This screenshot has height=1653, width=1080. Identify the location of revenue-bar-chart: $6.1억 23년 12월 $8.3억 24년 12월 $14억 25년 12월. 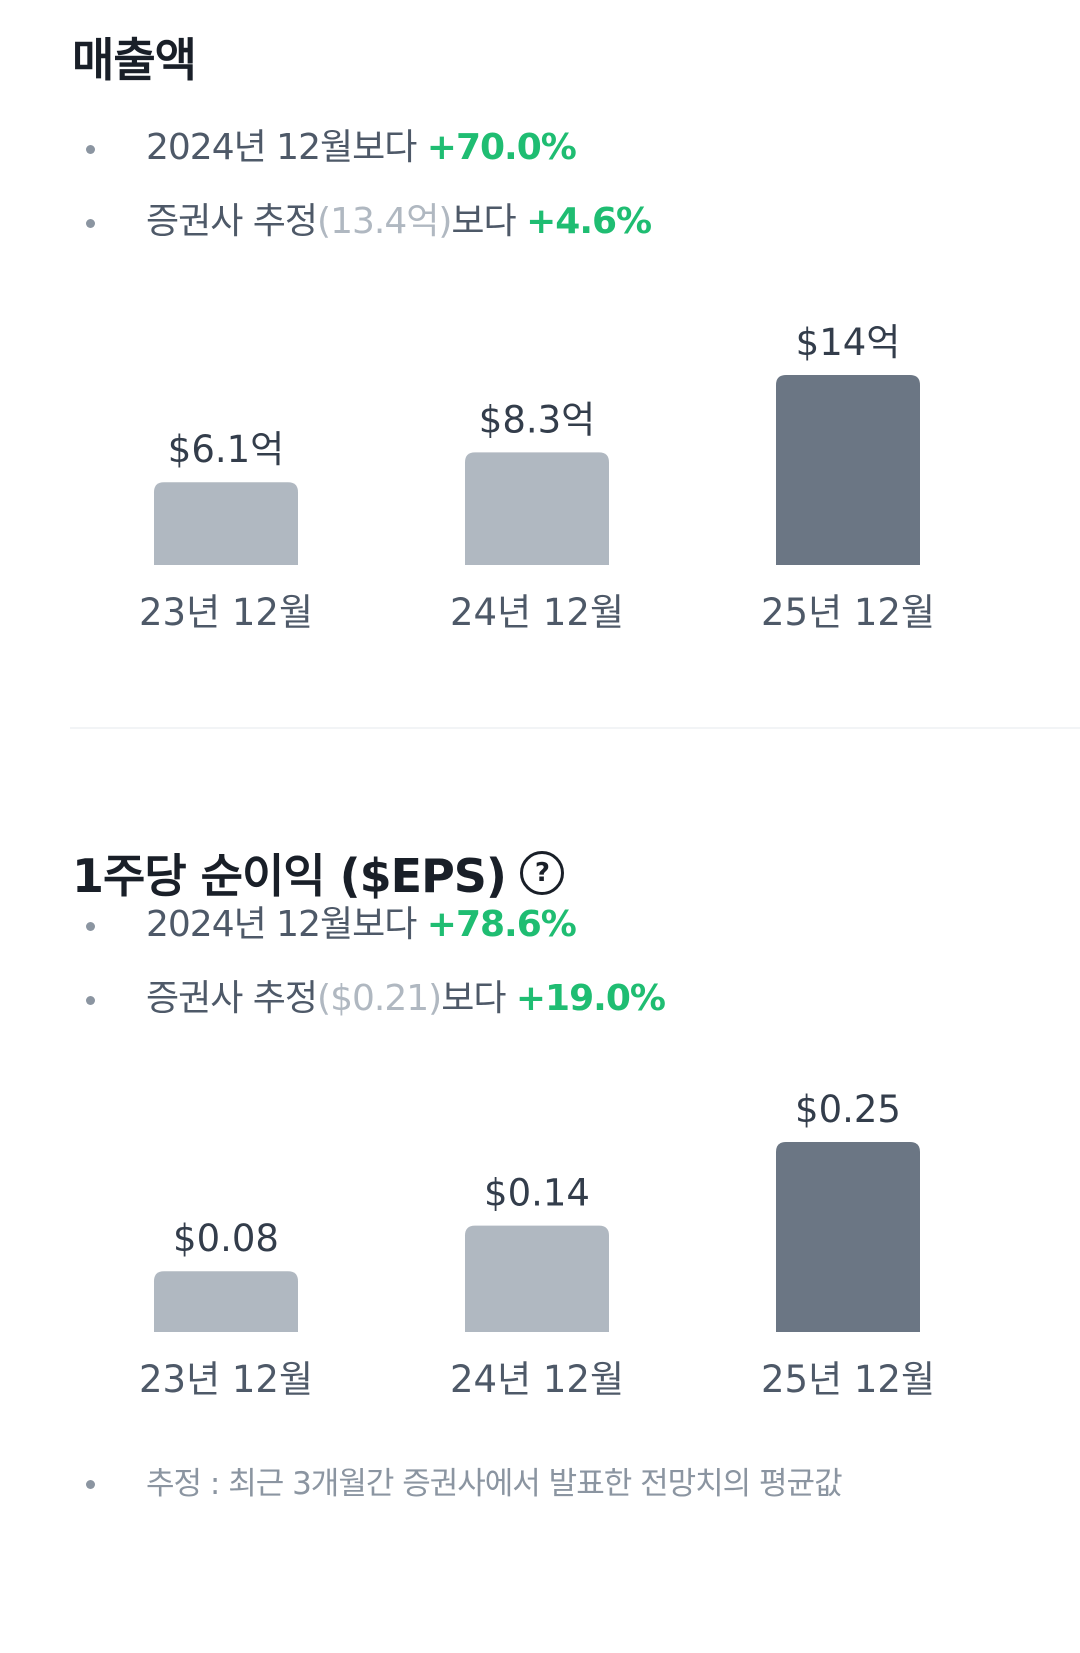
(537, 475).